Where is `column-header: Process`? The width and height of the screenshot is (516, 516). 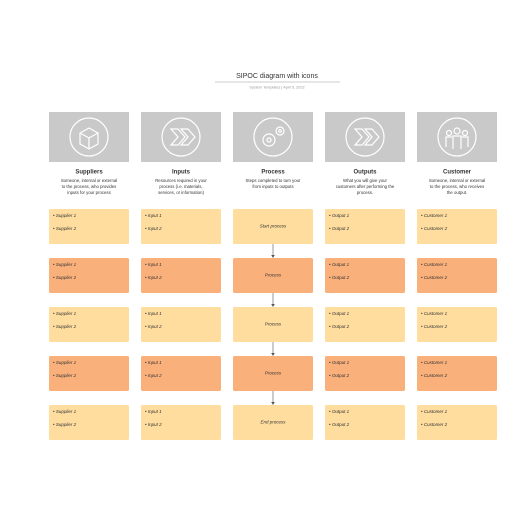
column-header: Process is located at coordinates (273, 173).